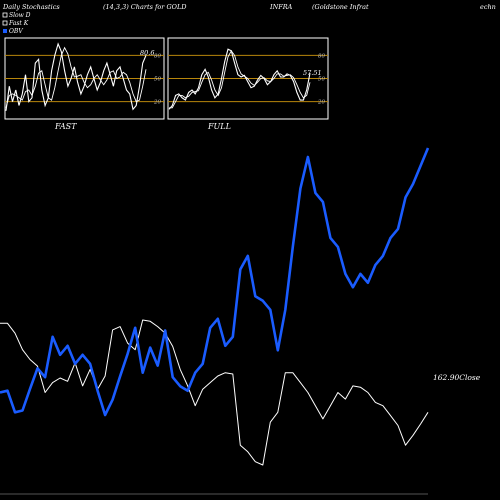 The width and height of the screenshot is (500, 500). I want to click on panel-full-value: 57.51, so click(312, 73).